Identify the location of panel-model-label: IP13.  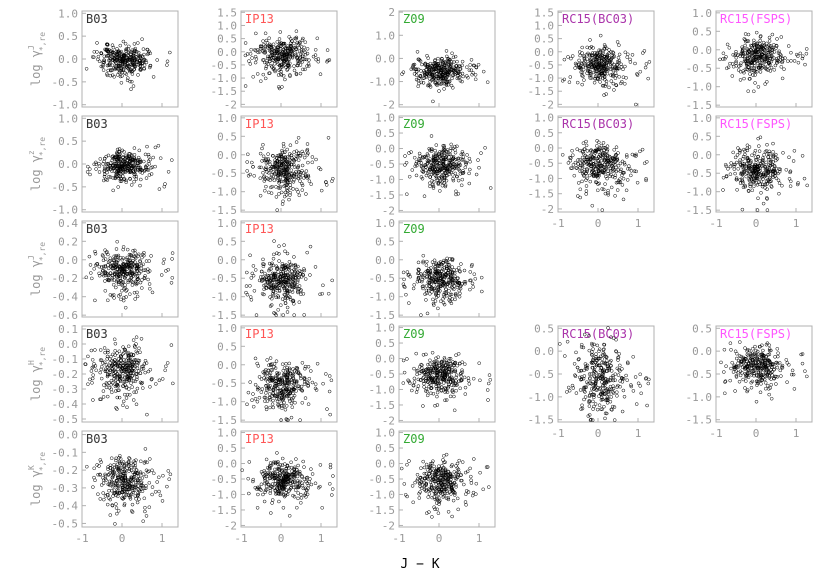
(259, 334).